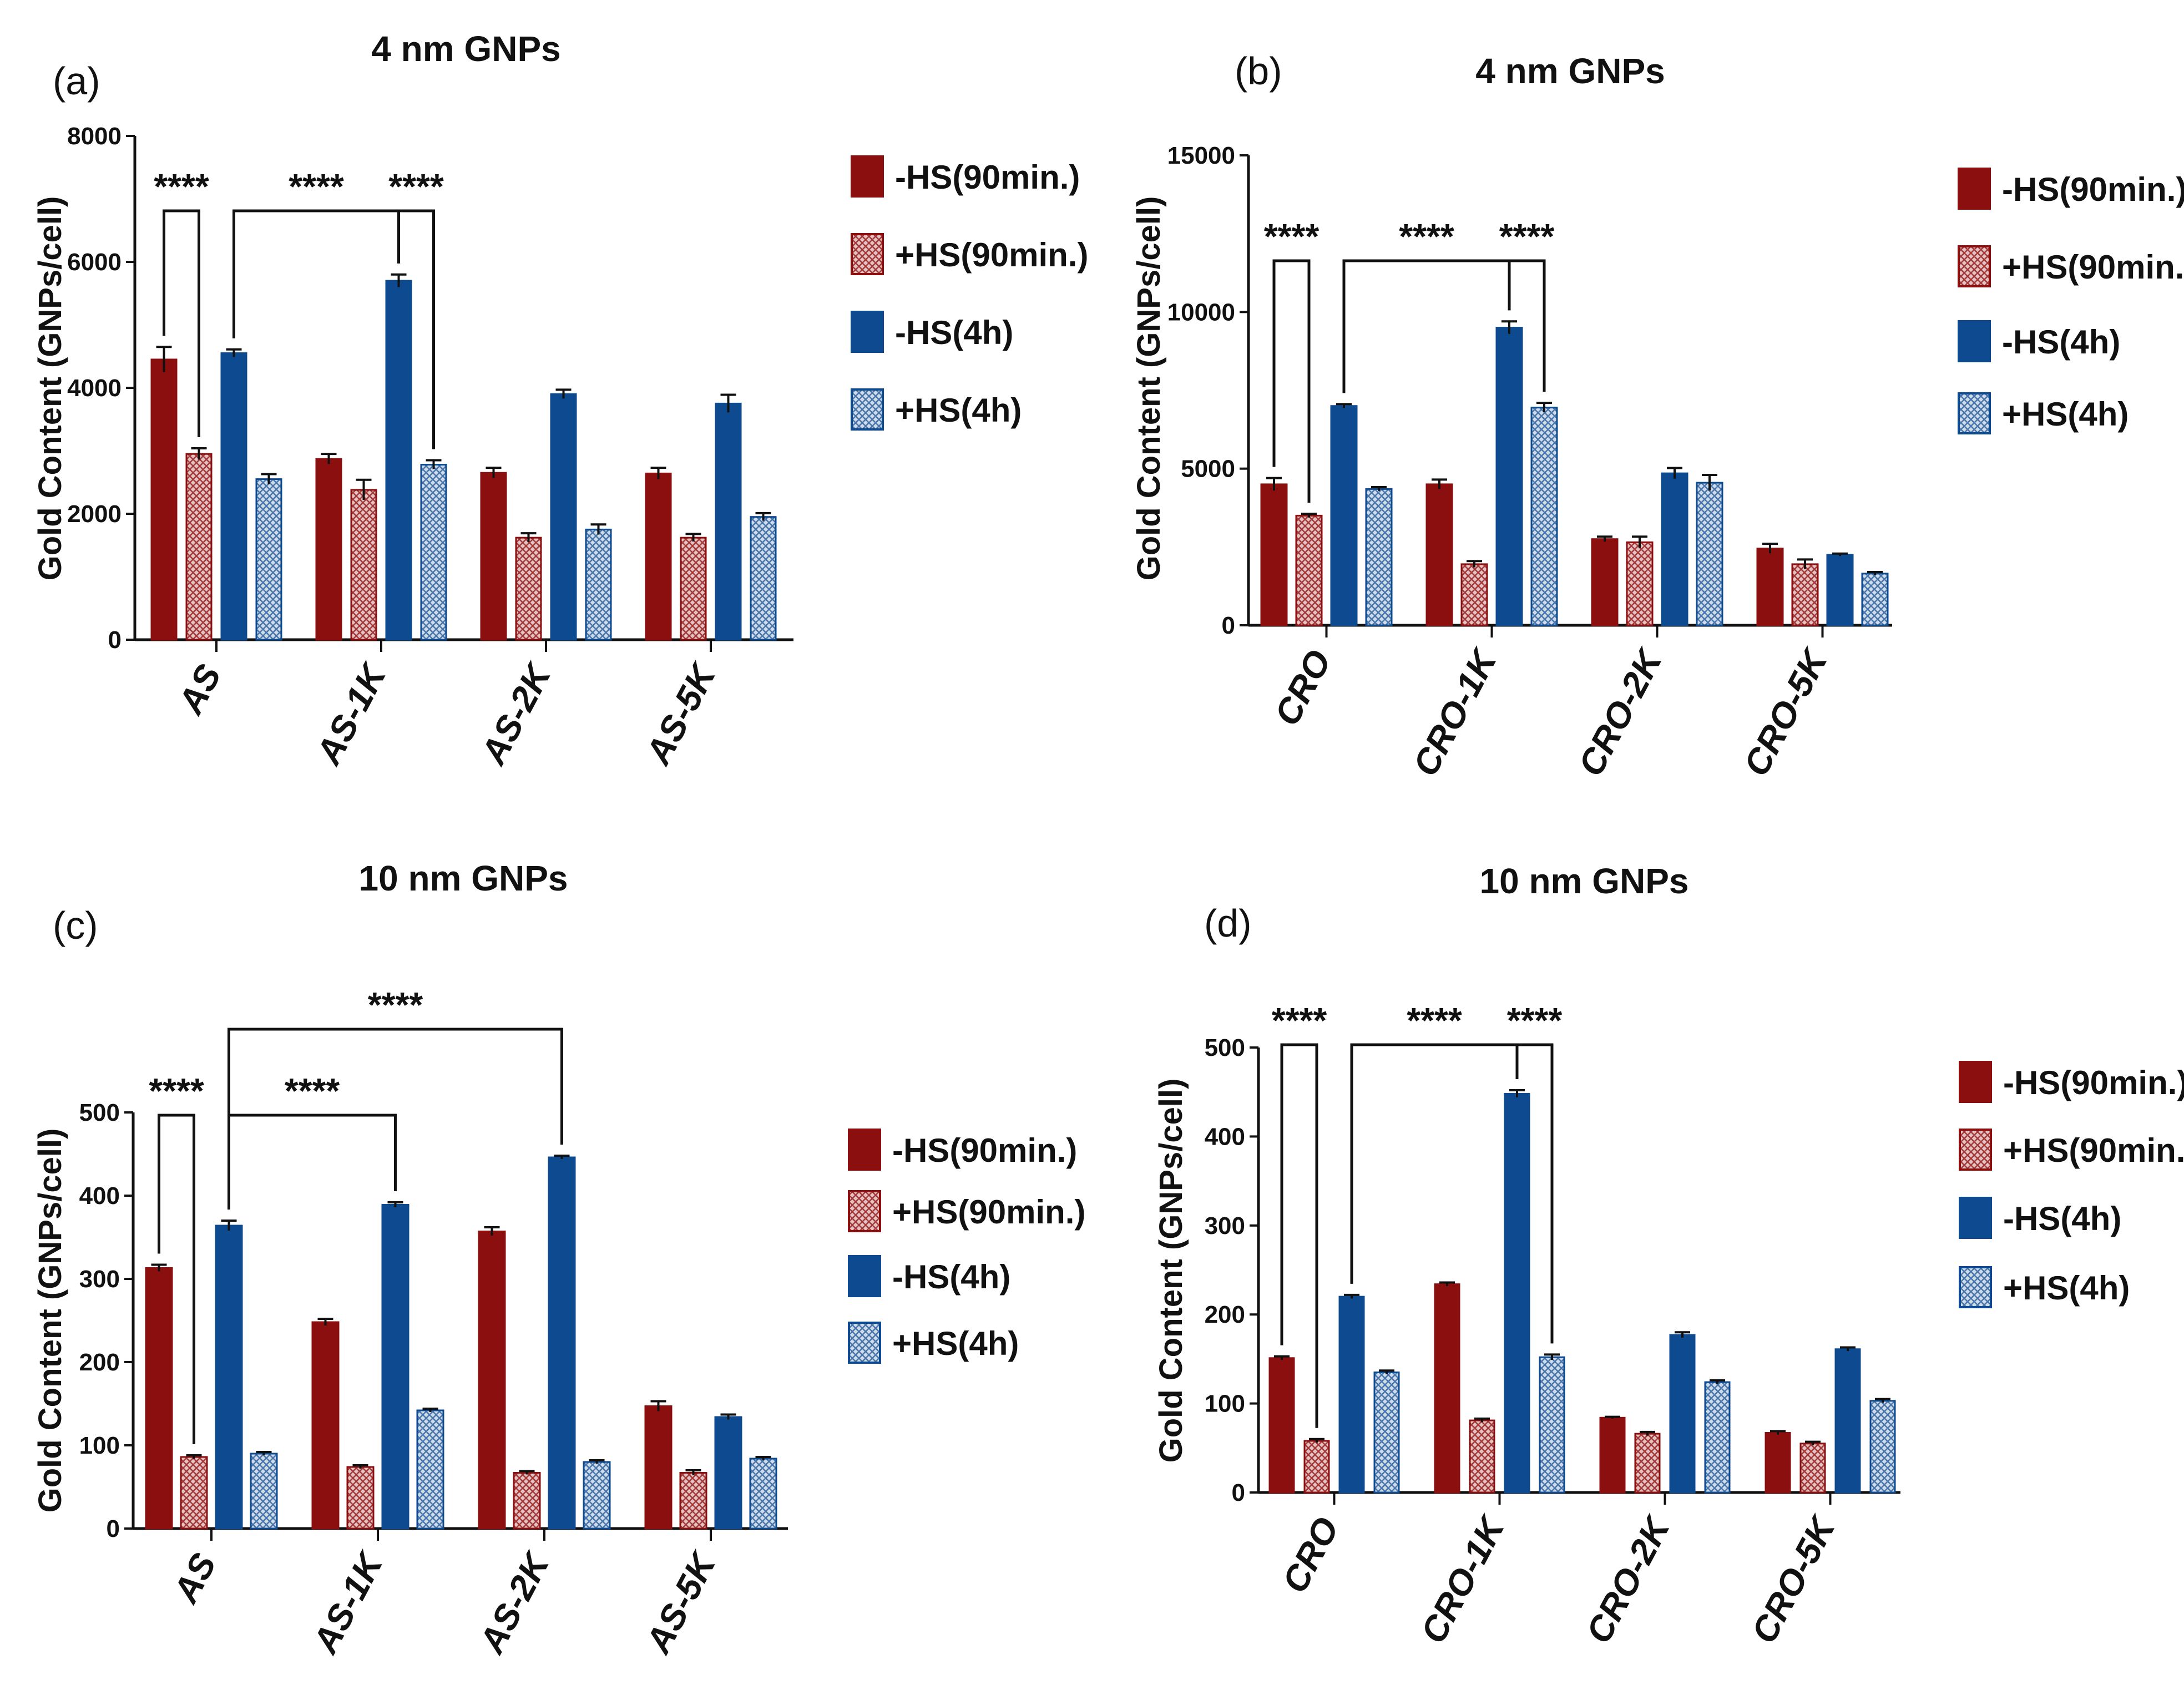 The height and width of the screenshot is (1690, 2184). What do you see at coordinates (1258, 71) in the screenshot?
I see `panel-label: (b)` at bounding box center [1258, 71].